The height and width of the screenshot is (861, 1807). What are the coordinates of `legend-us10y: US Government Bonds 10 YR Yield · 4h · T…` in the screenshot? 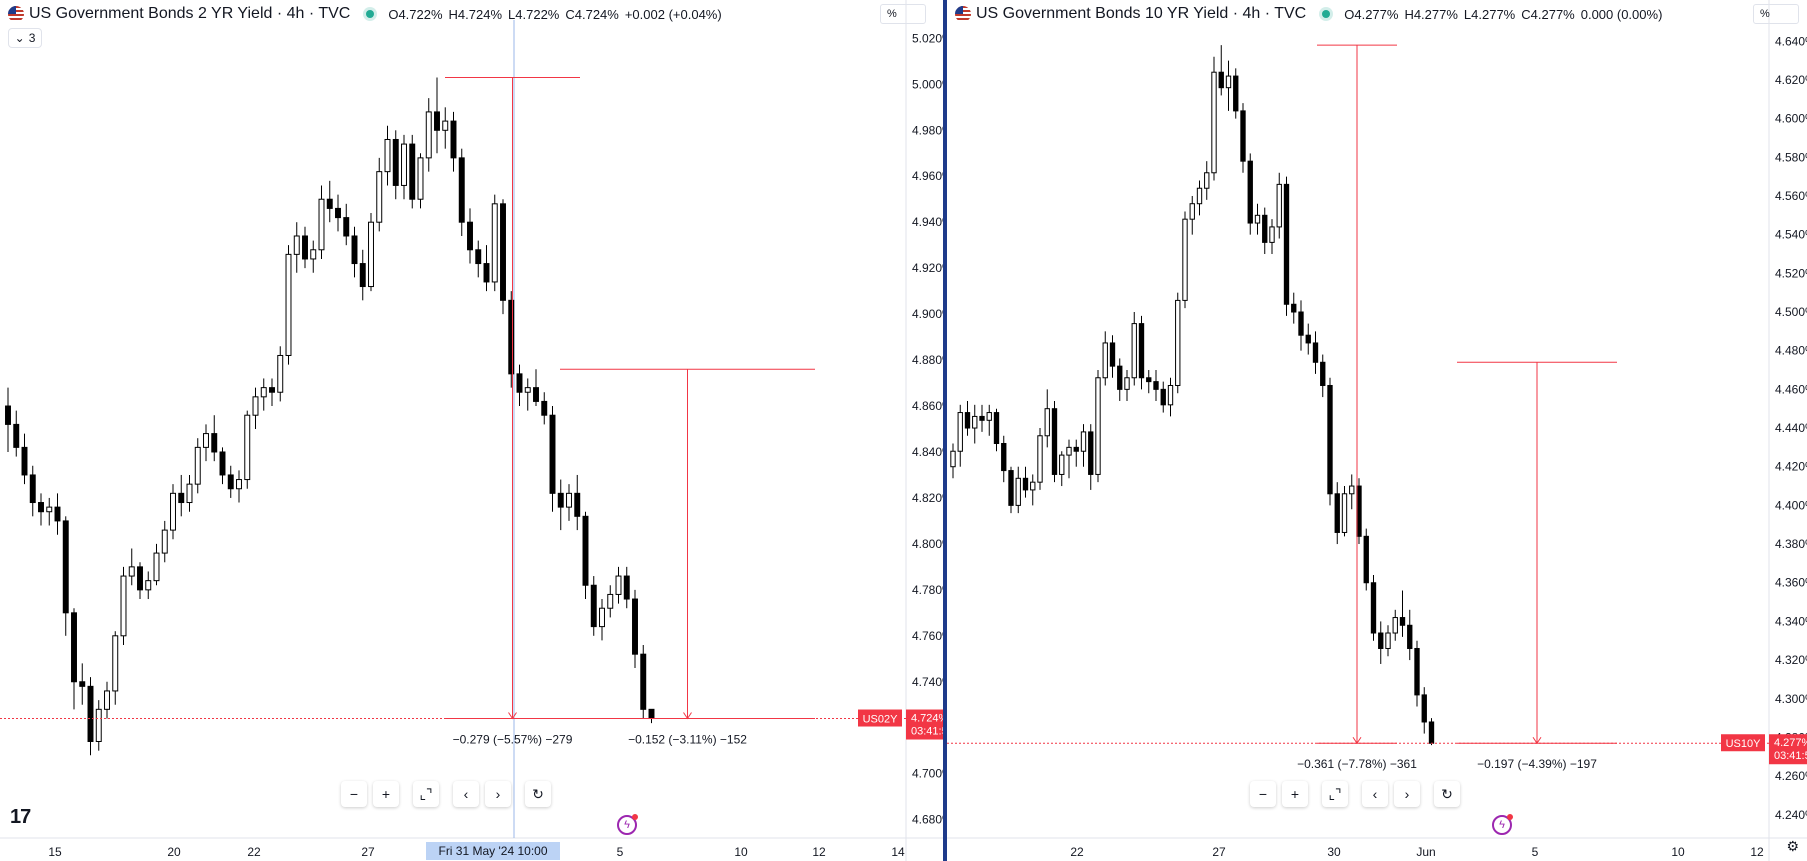 It's located at (1308, 14).